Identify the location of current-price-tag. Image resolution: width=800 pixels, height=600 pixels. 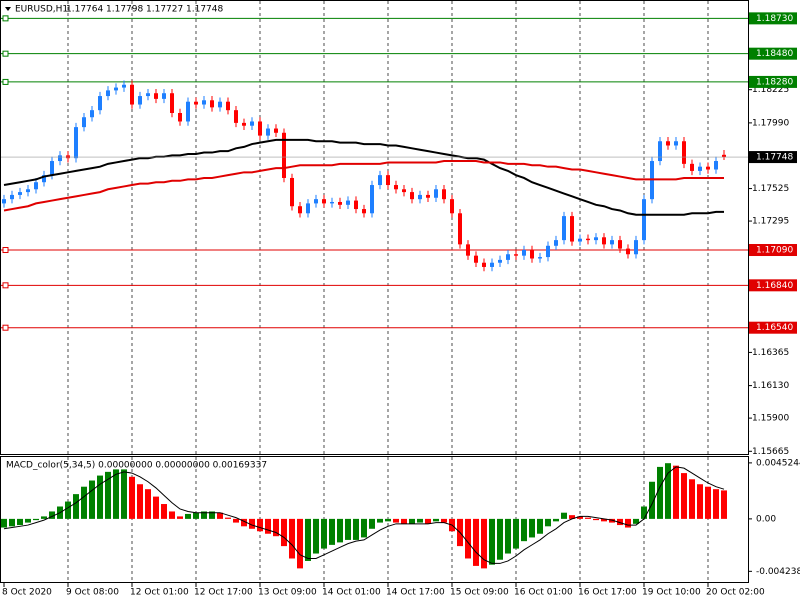
(773, 157).